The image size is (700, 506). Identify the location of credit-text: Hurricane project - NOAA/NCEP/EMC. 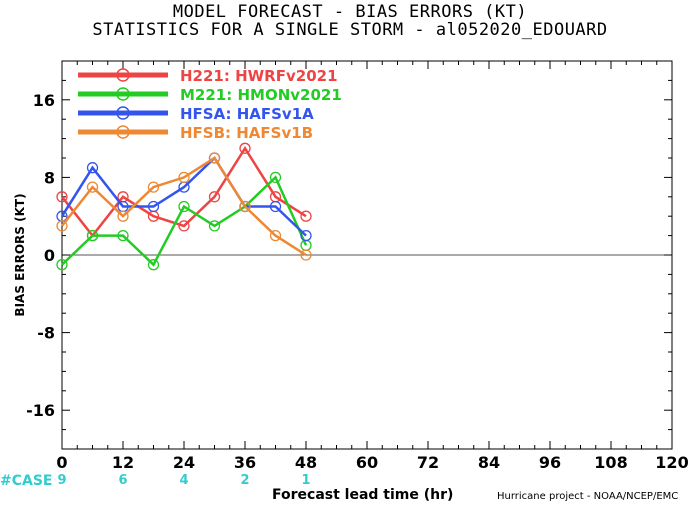
(588, 496).